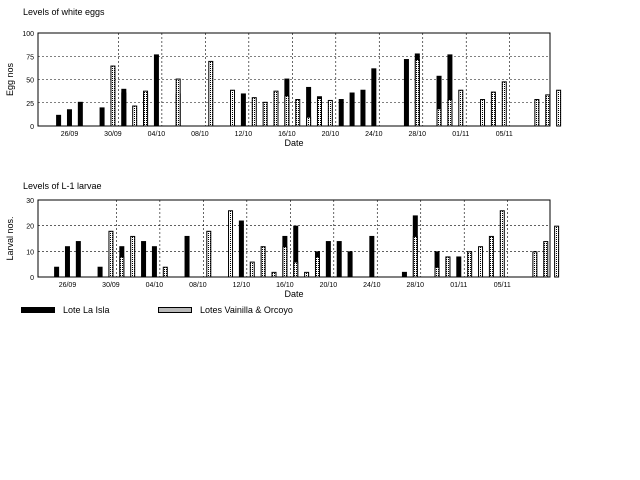 The image size is (640, 480). Describe the element at coordinates (30, 201) in the screenshot. I see `y-tick-label: 30` at that location.